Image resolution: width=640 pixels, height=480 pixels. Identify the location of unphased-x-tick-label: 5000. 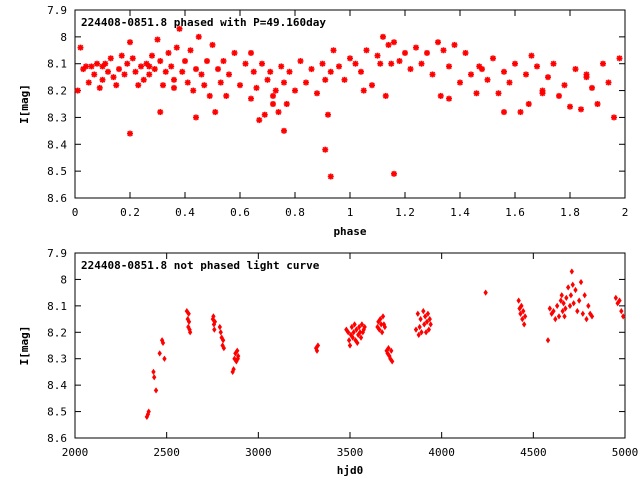
(625, 452).